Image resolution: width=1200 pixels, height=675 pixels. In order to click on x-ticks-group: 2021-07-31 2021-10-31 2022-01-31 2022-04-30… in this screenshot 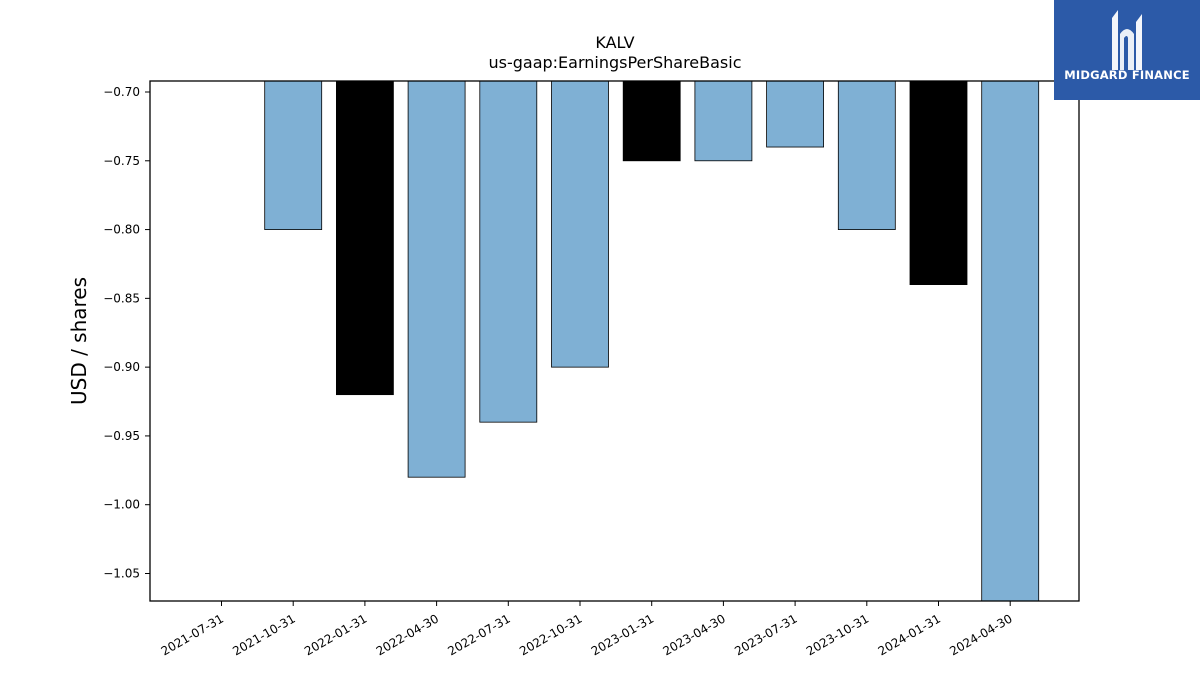, I will do `click(587, 629)`.